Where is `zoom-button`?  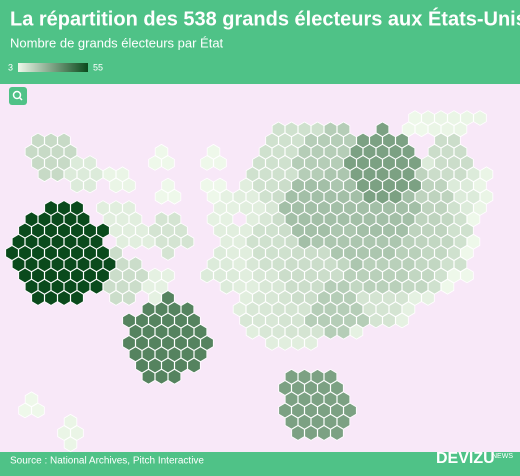 zoom-button is located at coordinates (18, 96).